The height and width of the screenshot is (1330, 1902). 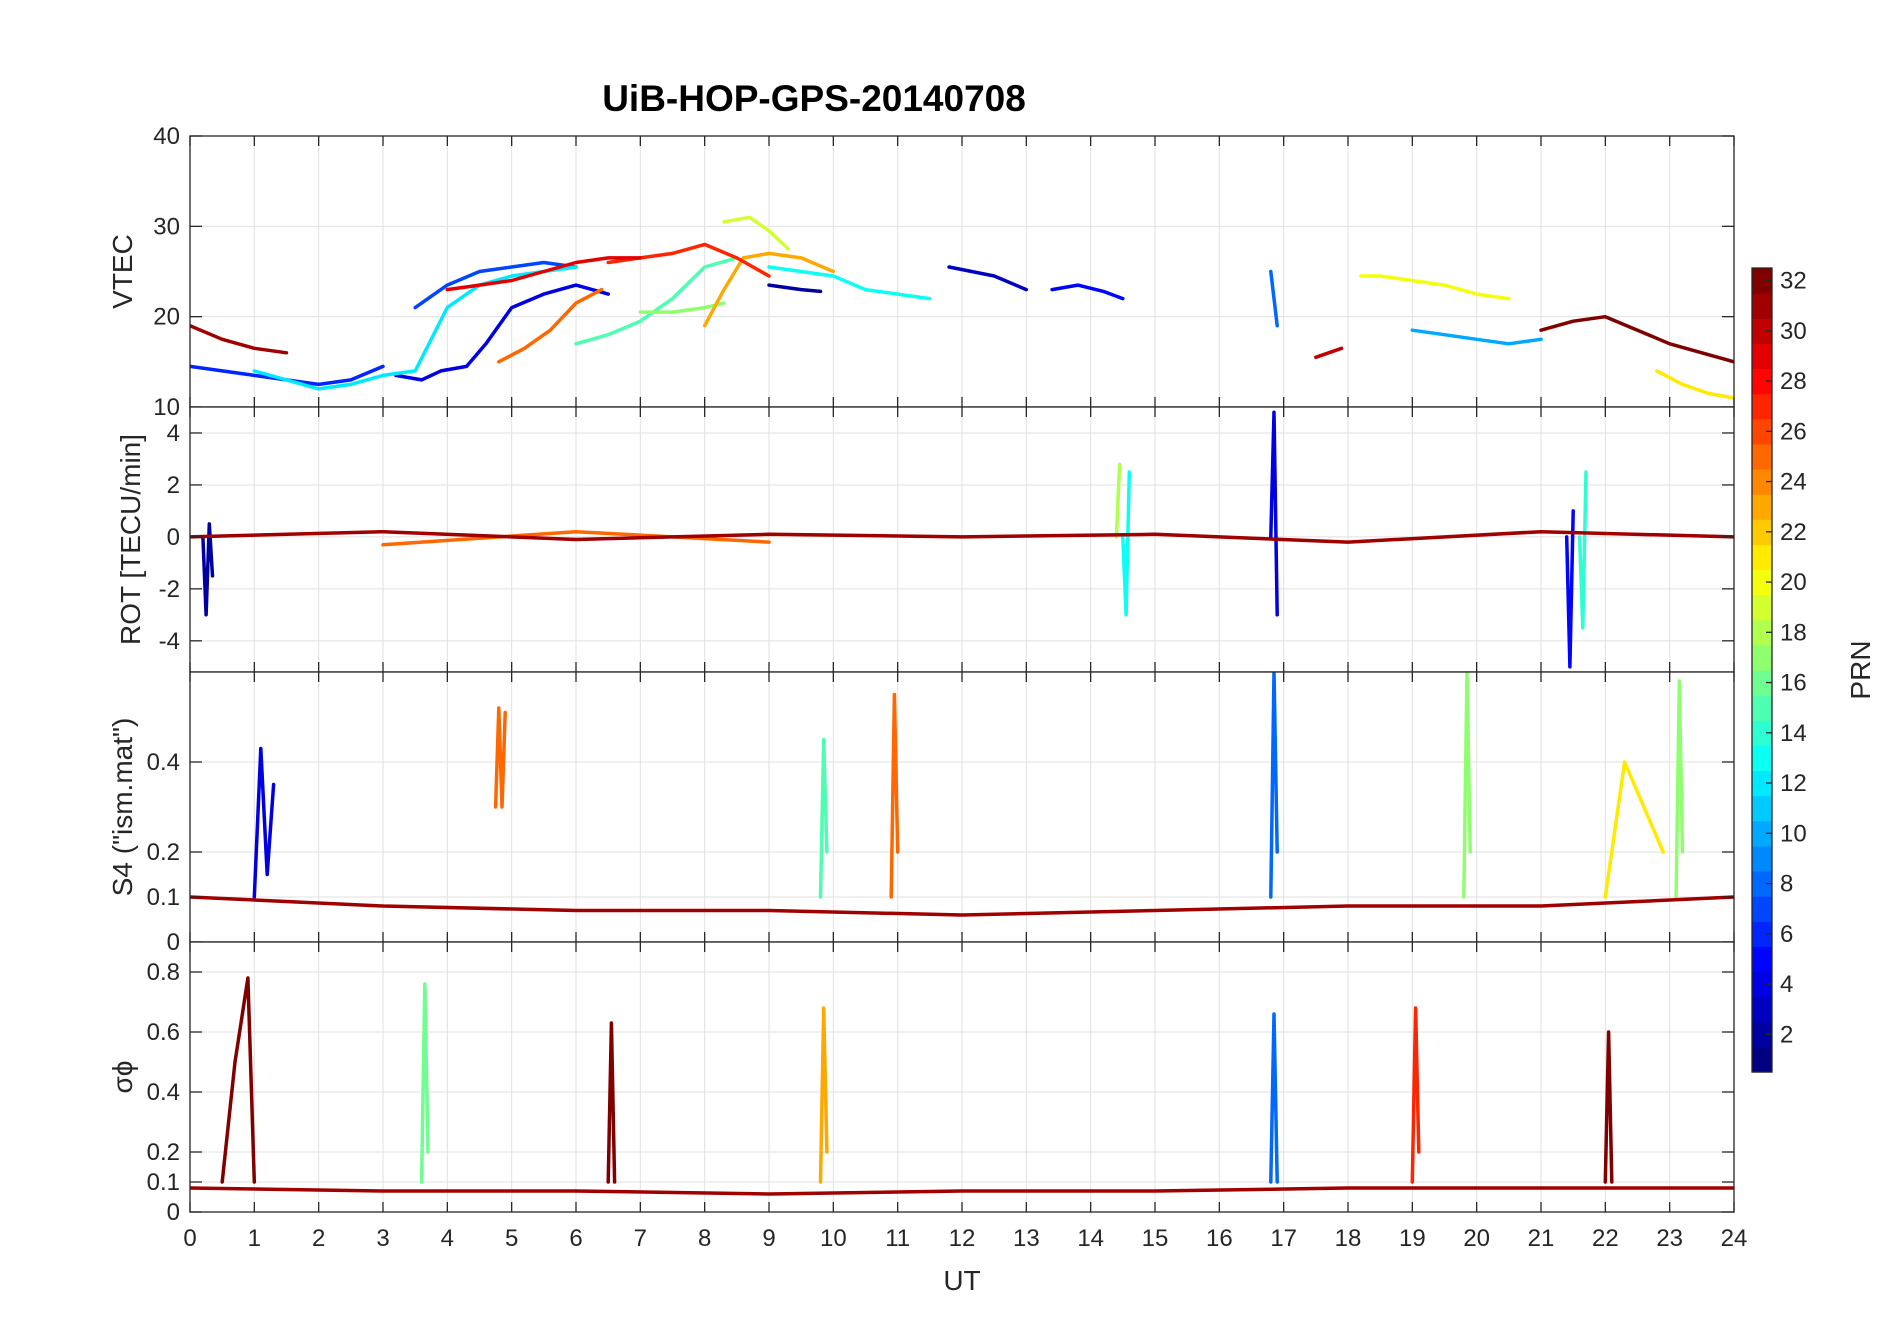 What do you see at coordinates (122, 271) in the screenshot?
I see `y-axis-label: VTEC` at bounding box center [122, 271].